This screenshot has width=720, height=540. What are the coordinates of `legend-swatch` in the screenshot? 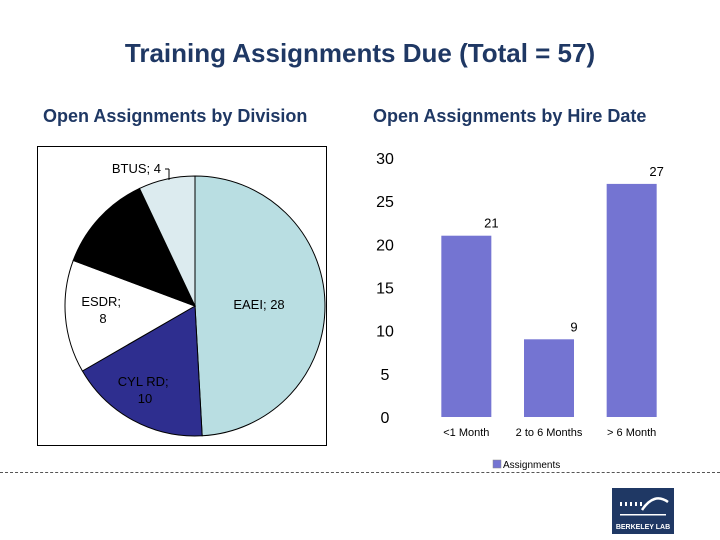 It's located at (497, 464).